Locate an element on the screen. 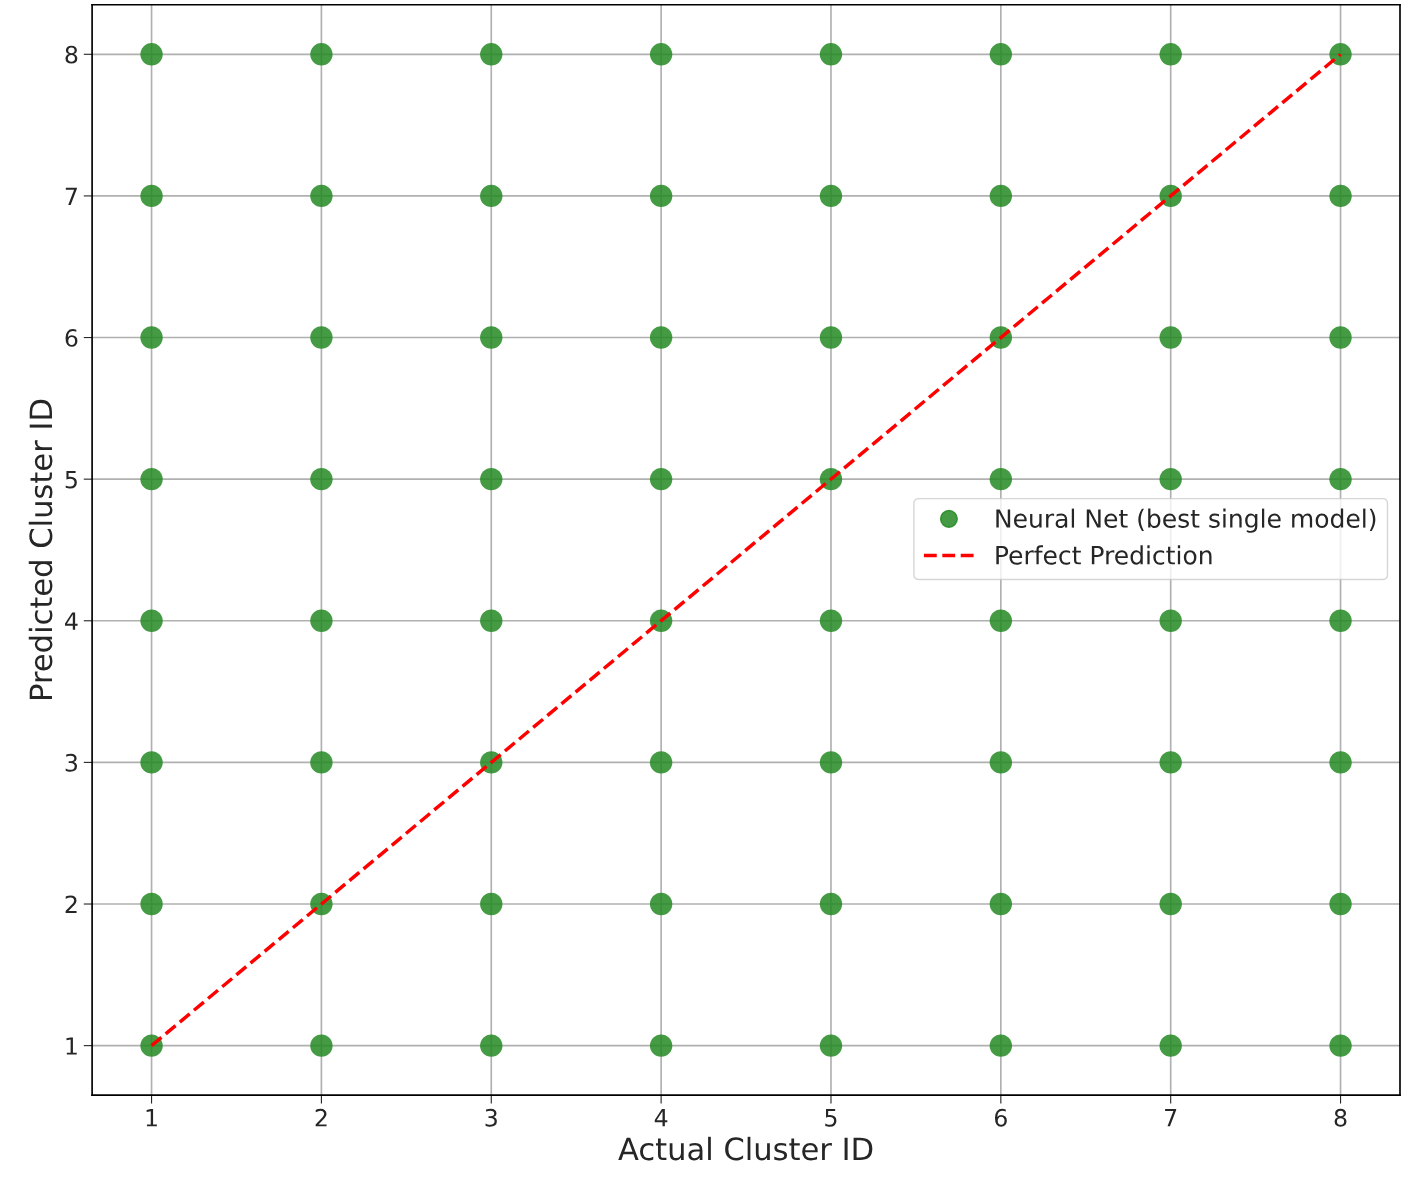  legend-label: Neural Net (best single model) is located at coordinates (1186, 520).